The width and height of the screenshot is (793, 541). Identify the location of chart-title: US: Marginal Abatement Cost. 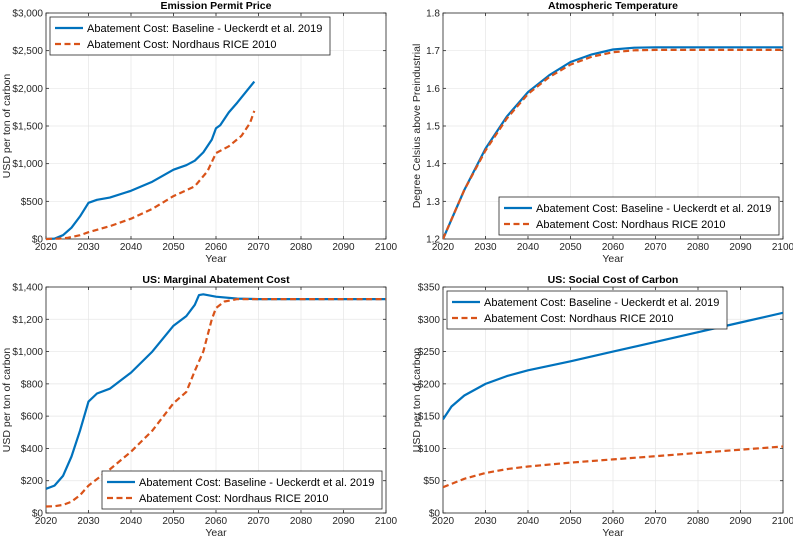
(216, 280).